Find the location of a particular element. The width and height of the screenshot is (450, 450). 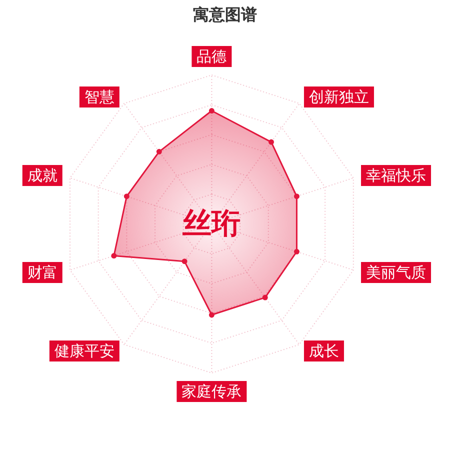

text: 丝珩 is located at coordinates (211, 224).